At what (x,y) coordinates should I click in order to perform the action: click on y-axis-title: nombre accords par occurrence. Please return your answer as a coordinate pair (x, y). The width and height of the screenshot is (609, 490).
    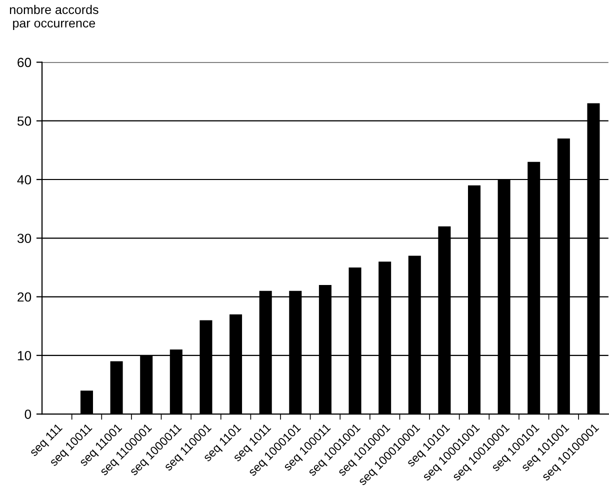
    Looking at the image, I should click on (54, 17).